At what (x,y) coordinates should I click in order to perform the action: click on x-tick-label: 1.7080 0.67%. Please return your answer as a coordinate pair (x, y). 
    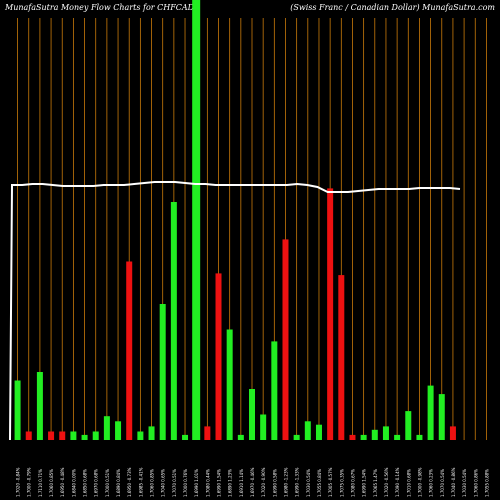
    Looking at the image, I should click on (352, 483).